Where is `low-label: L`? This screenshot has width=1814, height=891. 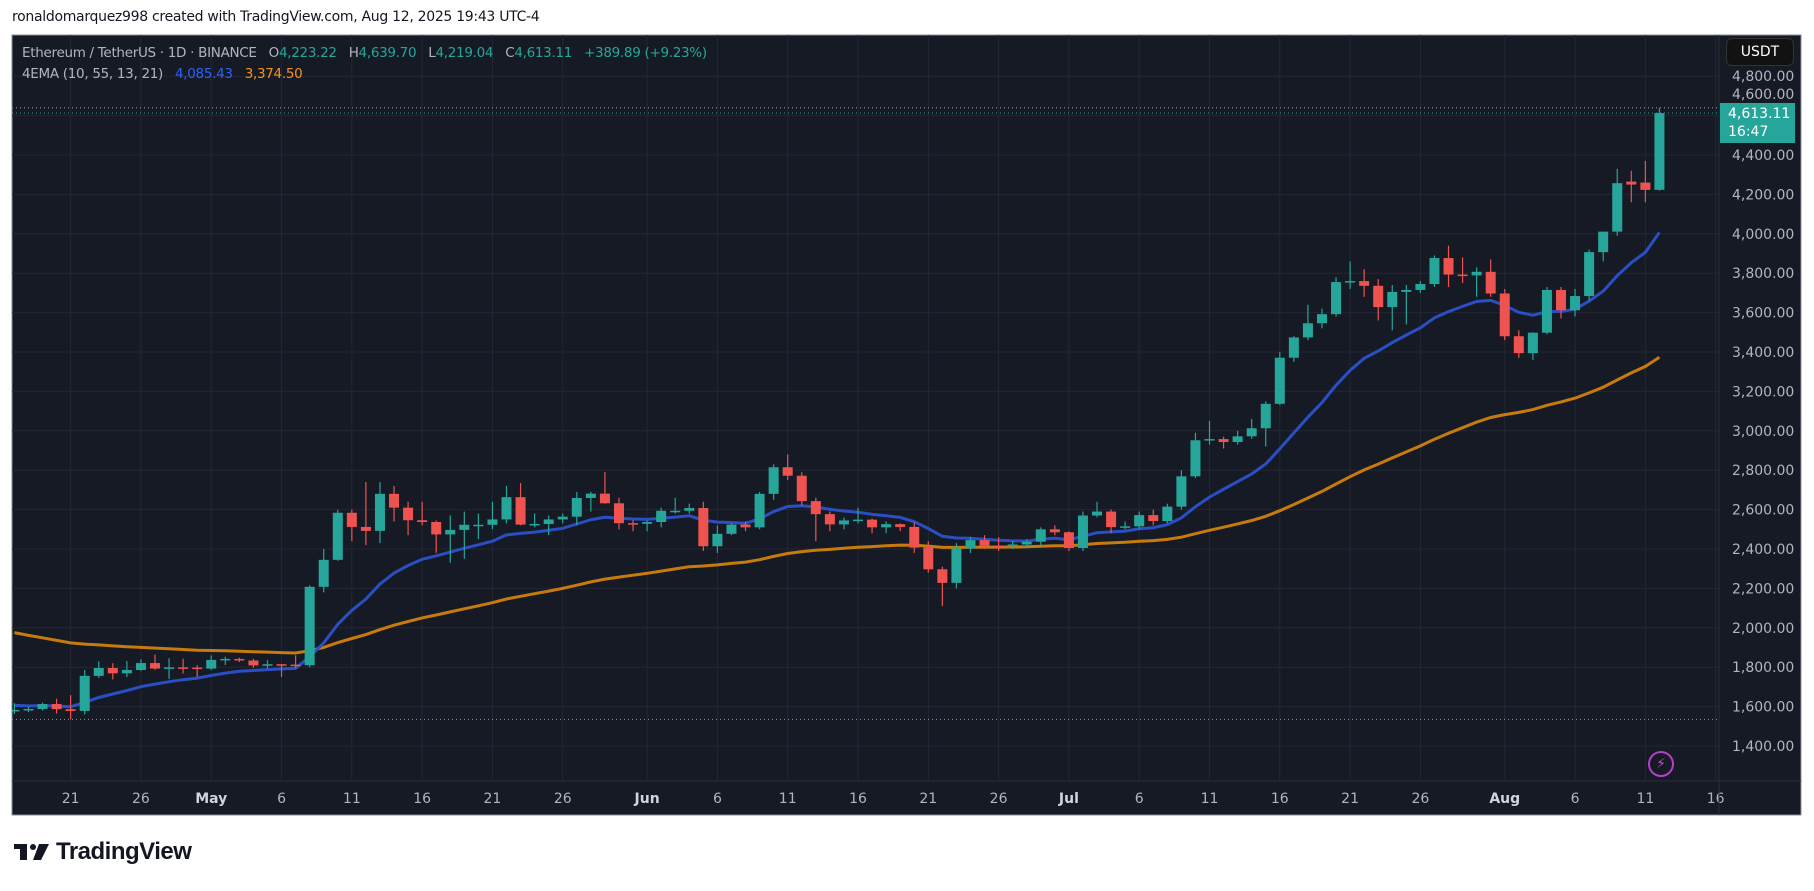 low-label: L is located at coordinates (432, 53).